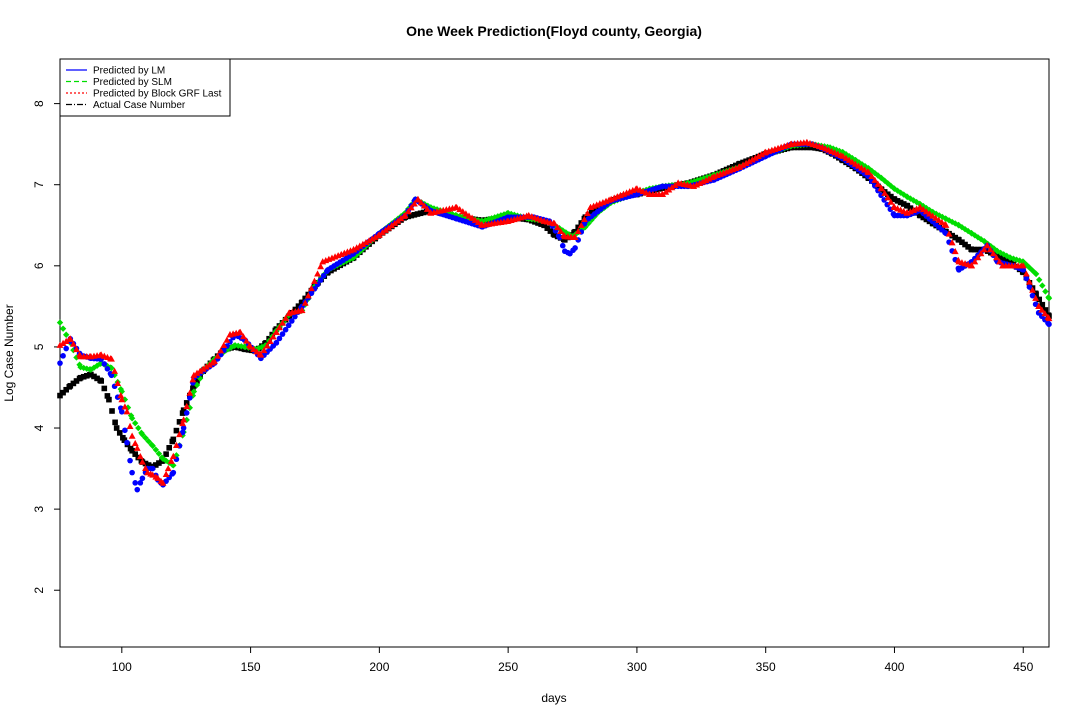 This screenshot has height=720, width=1080. I want to click on y-tick-label: 6, so click(39, 265).